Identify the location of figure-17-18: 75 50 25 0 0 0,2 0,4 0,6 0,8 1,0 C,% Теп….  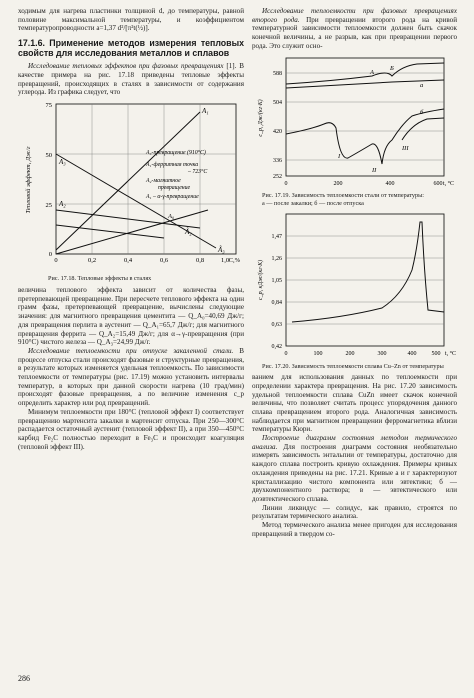
(131, 191).